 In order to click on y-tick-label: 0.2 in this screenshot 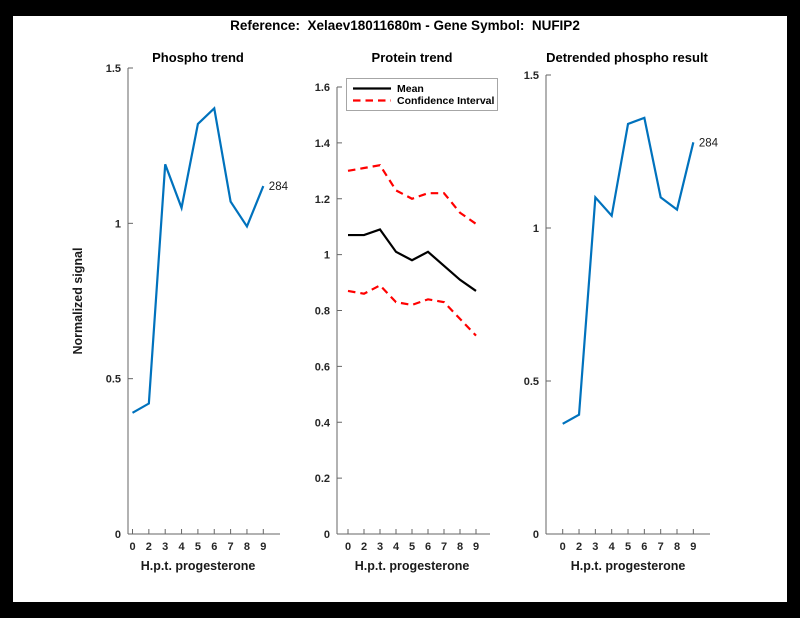, I will do `click(322, 479)`.